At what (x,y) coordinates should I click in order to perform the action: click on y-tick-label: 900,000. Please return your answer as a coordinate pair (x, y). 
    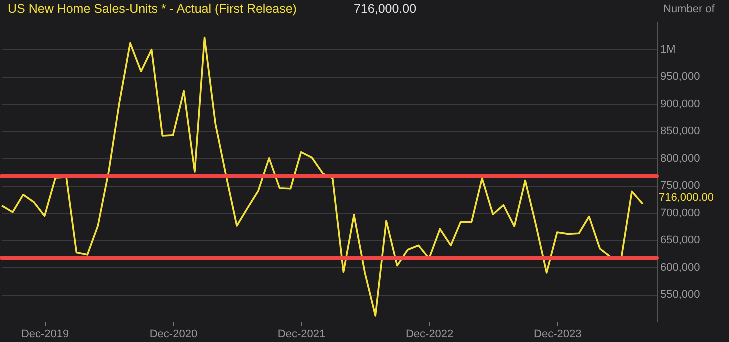
    Looking at the image, I should click on (680, 104).